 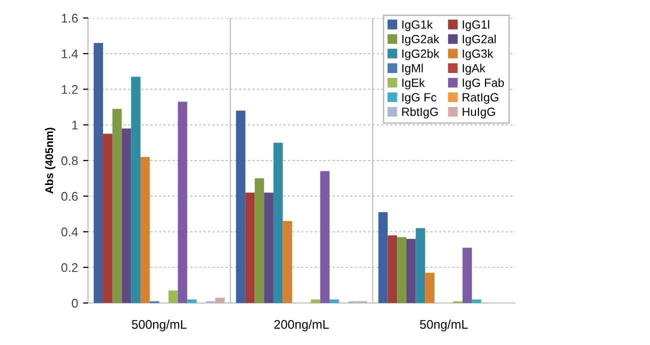 What do you see at coordinates (474, 69) in the screenshot?
I see `legend-label: IgAk` at bounding box center [474, 69].